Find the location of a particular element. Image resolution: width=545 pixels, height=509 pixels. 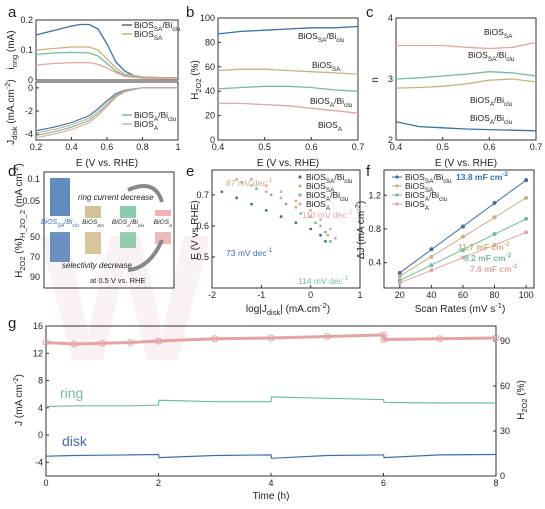

a-bottom-ytick-label: -4 is located at coordinates (29, 134).